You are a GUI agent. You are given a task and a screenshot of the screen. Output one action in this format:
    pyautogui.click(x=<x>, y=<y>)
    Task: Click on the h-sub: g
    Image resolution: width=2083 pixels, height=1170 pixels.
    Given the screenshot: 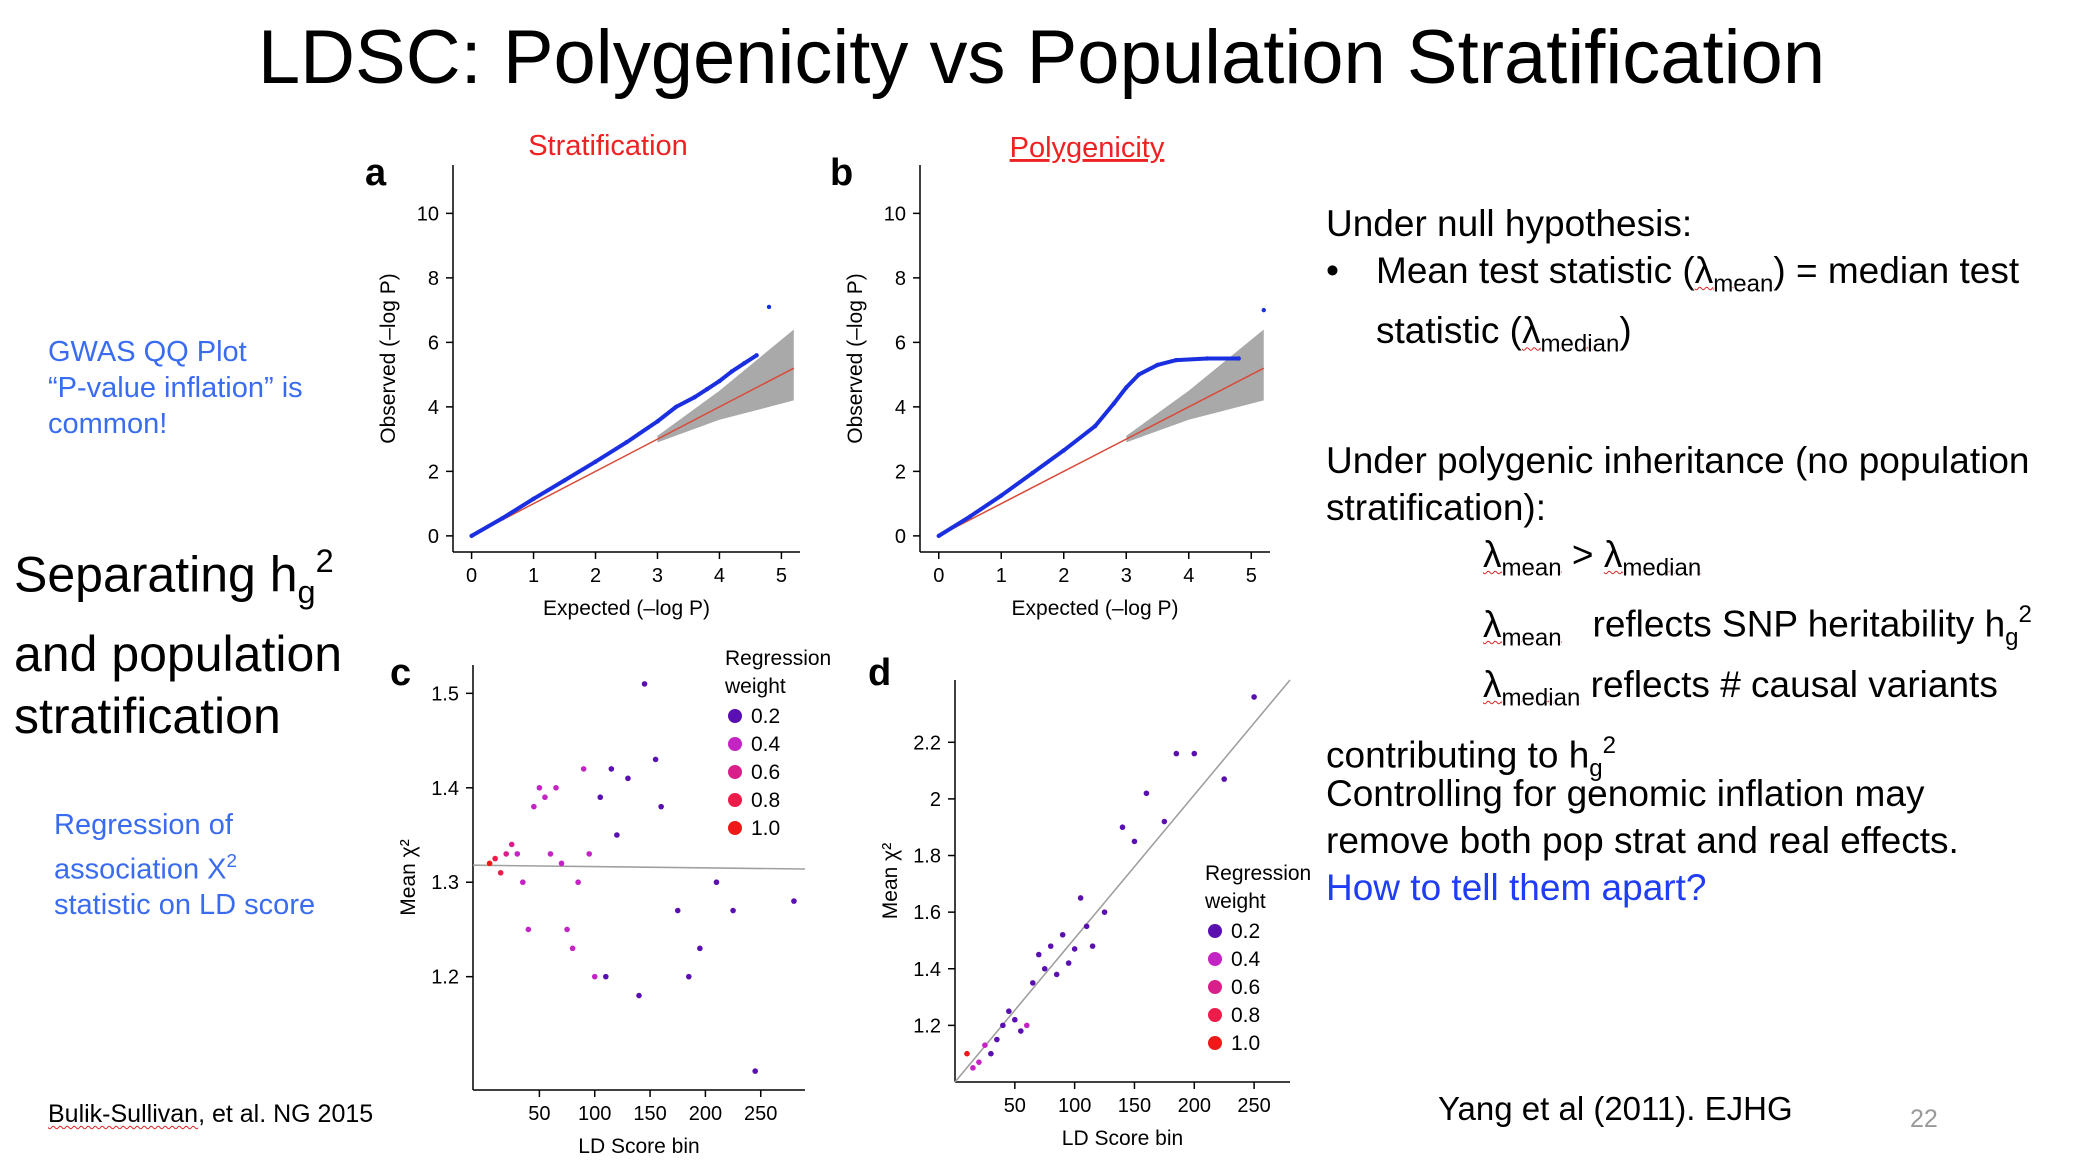 What is the action you would take?
    pyautogui.click(x=2012, y=638)
    